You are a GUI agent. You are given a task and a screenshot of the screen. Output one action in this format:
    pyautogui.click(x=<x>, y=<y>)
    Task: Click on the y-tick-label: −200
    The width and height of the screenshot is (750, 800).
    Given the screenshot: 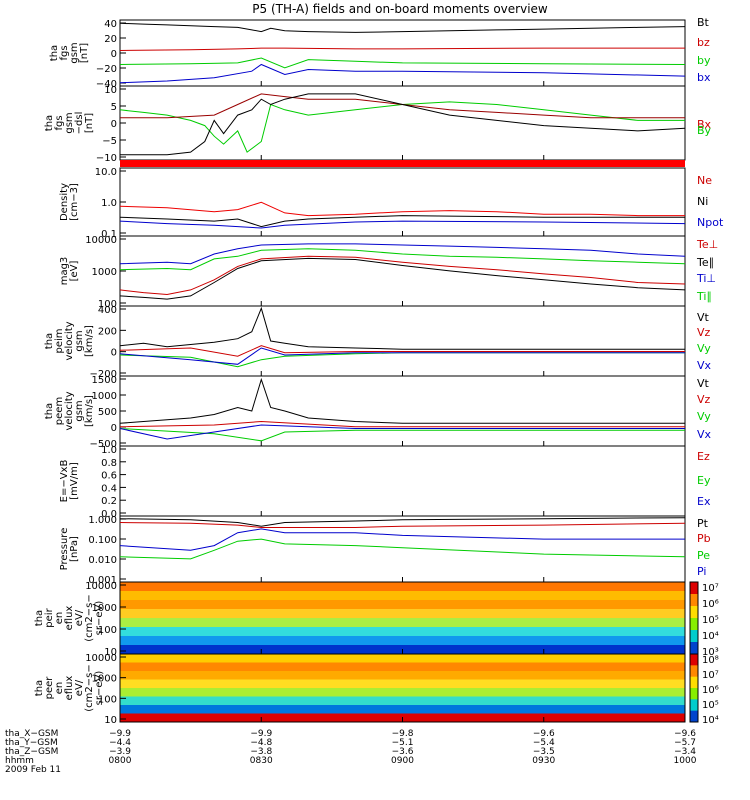 What is the action you would take?
    pyautogui.click(x=103, y=374)
    